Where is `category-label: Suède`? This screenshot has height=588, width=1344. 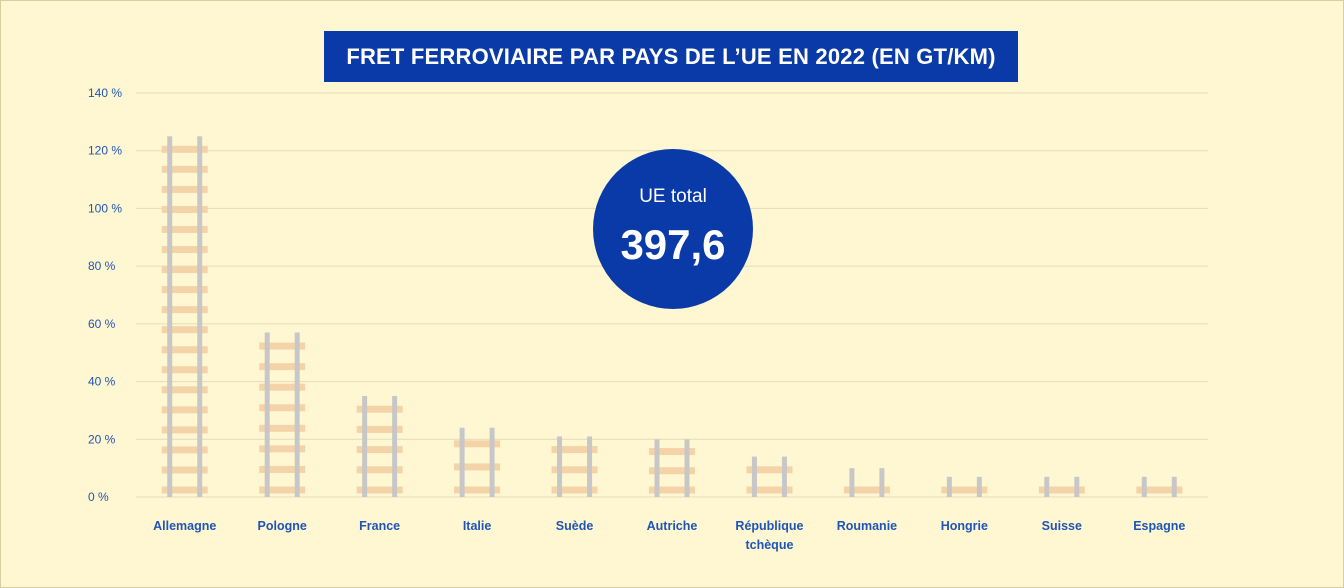
category-label: Suède is located at coordinates (575, 526).